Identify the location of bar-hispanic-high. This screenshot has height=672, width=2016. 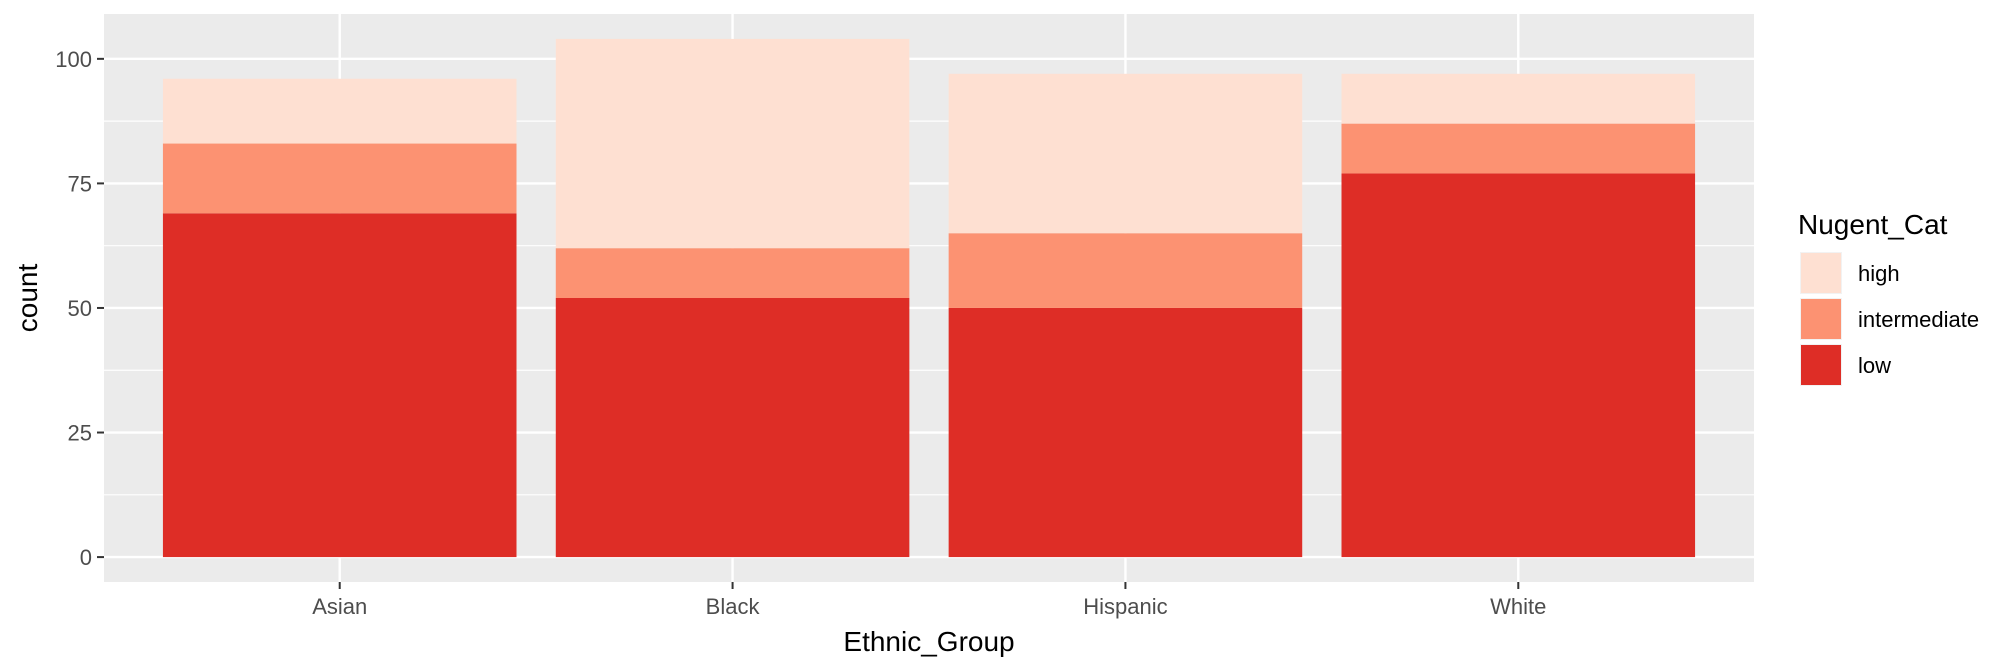
(1125, 153).